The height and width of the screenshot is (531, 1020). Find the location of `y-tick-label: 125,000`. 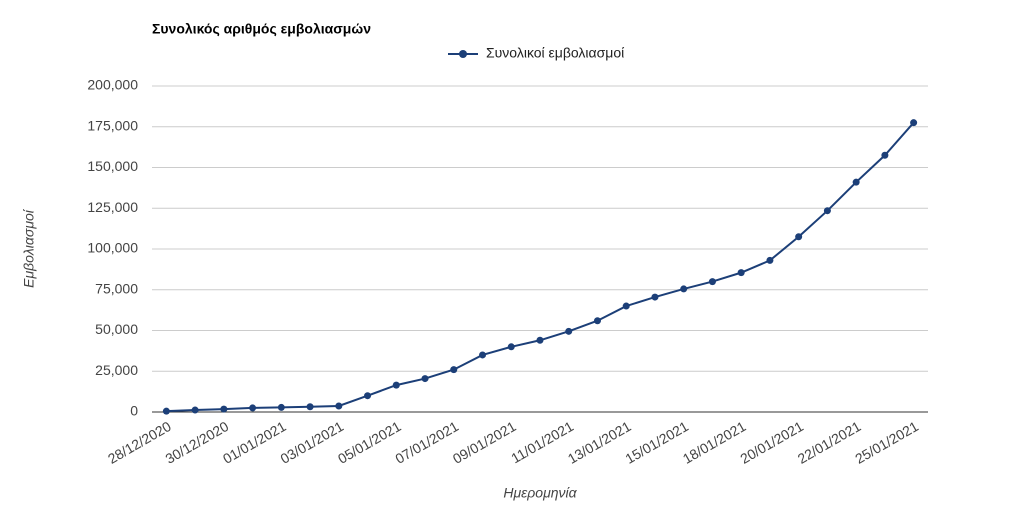

y-tick-label: 125,000 is located at coordinates (112, 207).